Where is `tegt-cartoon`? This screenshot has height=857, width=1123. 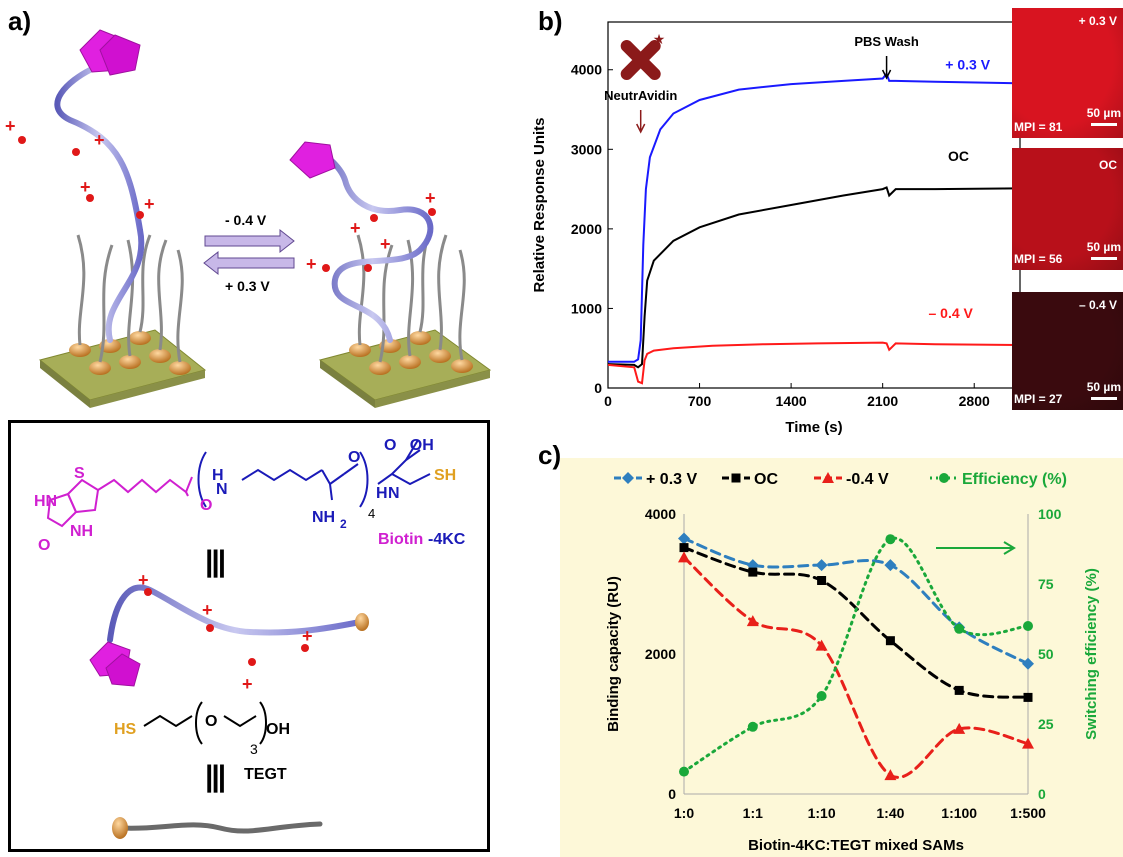
tegt-cartoon is located at coordinates (217, 828).